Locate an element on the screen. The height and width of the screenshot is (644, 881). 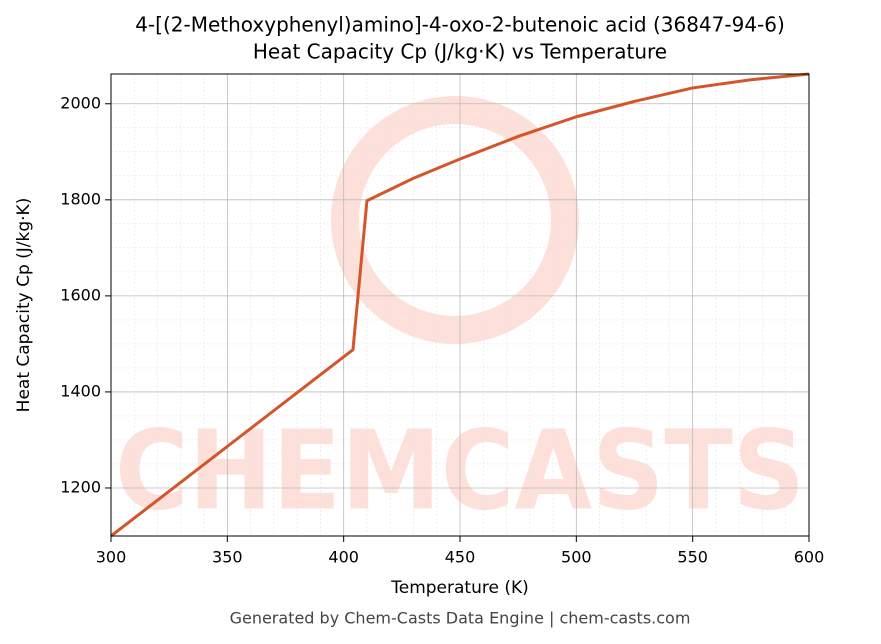
x-tick-label: 400 is located at coordinates (343, 557).